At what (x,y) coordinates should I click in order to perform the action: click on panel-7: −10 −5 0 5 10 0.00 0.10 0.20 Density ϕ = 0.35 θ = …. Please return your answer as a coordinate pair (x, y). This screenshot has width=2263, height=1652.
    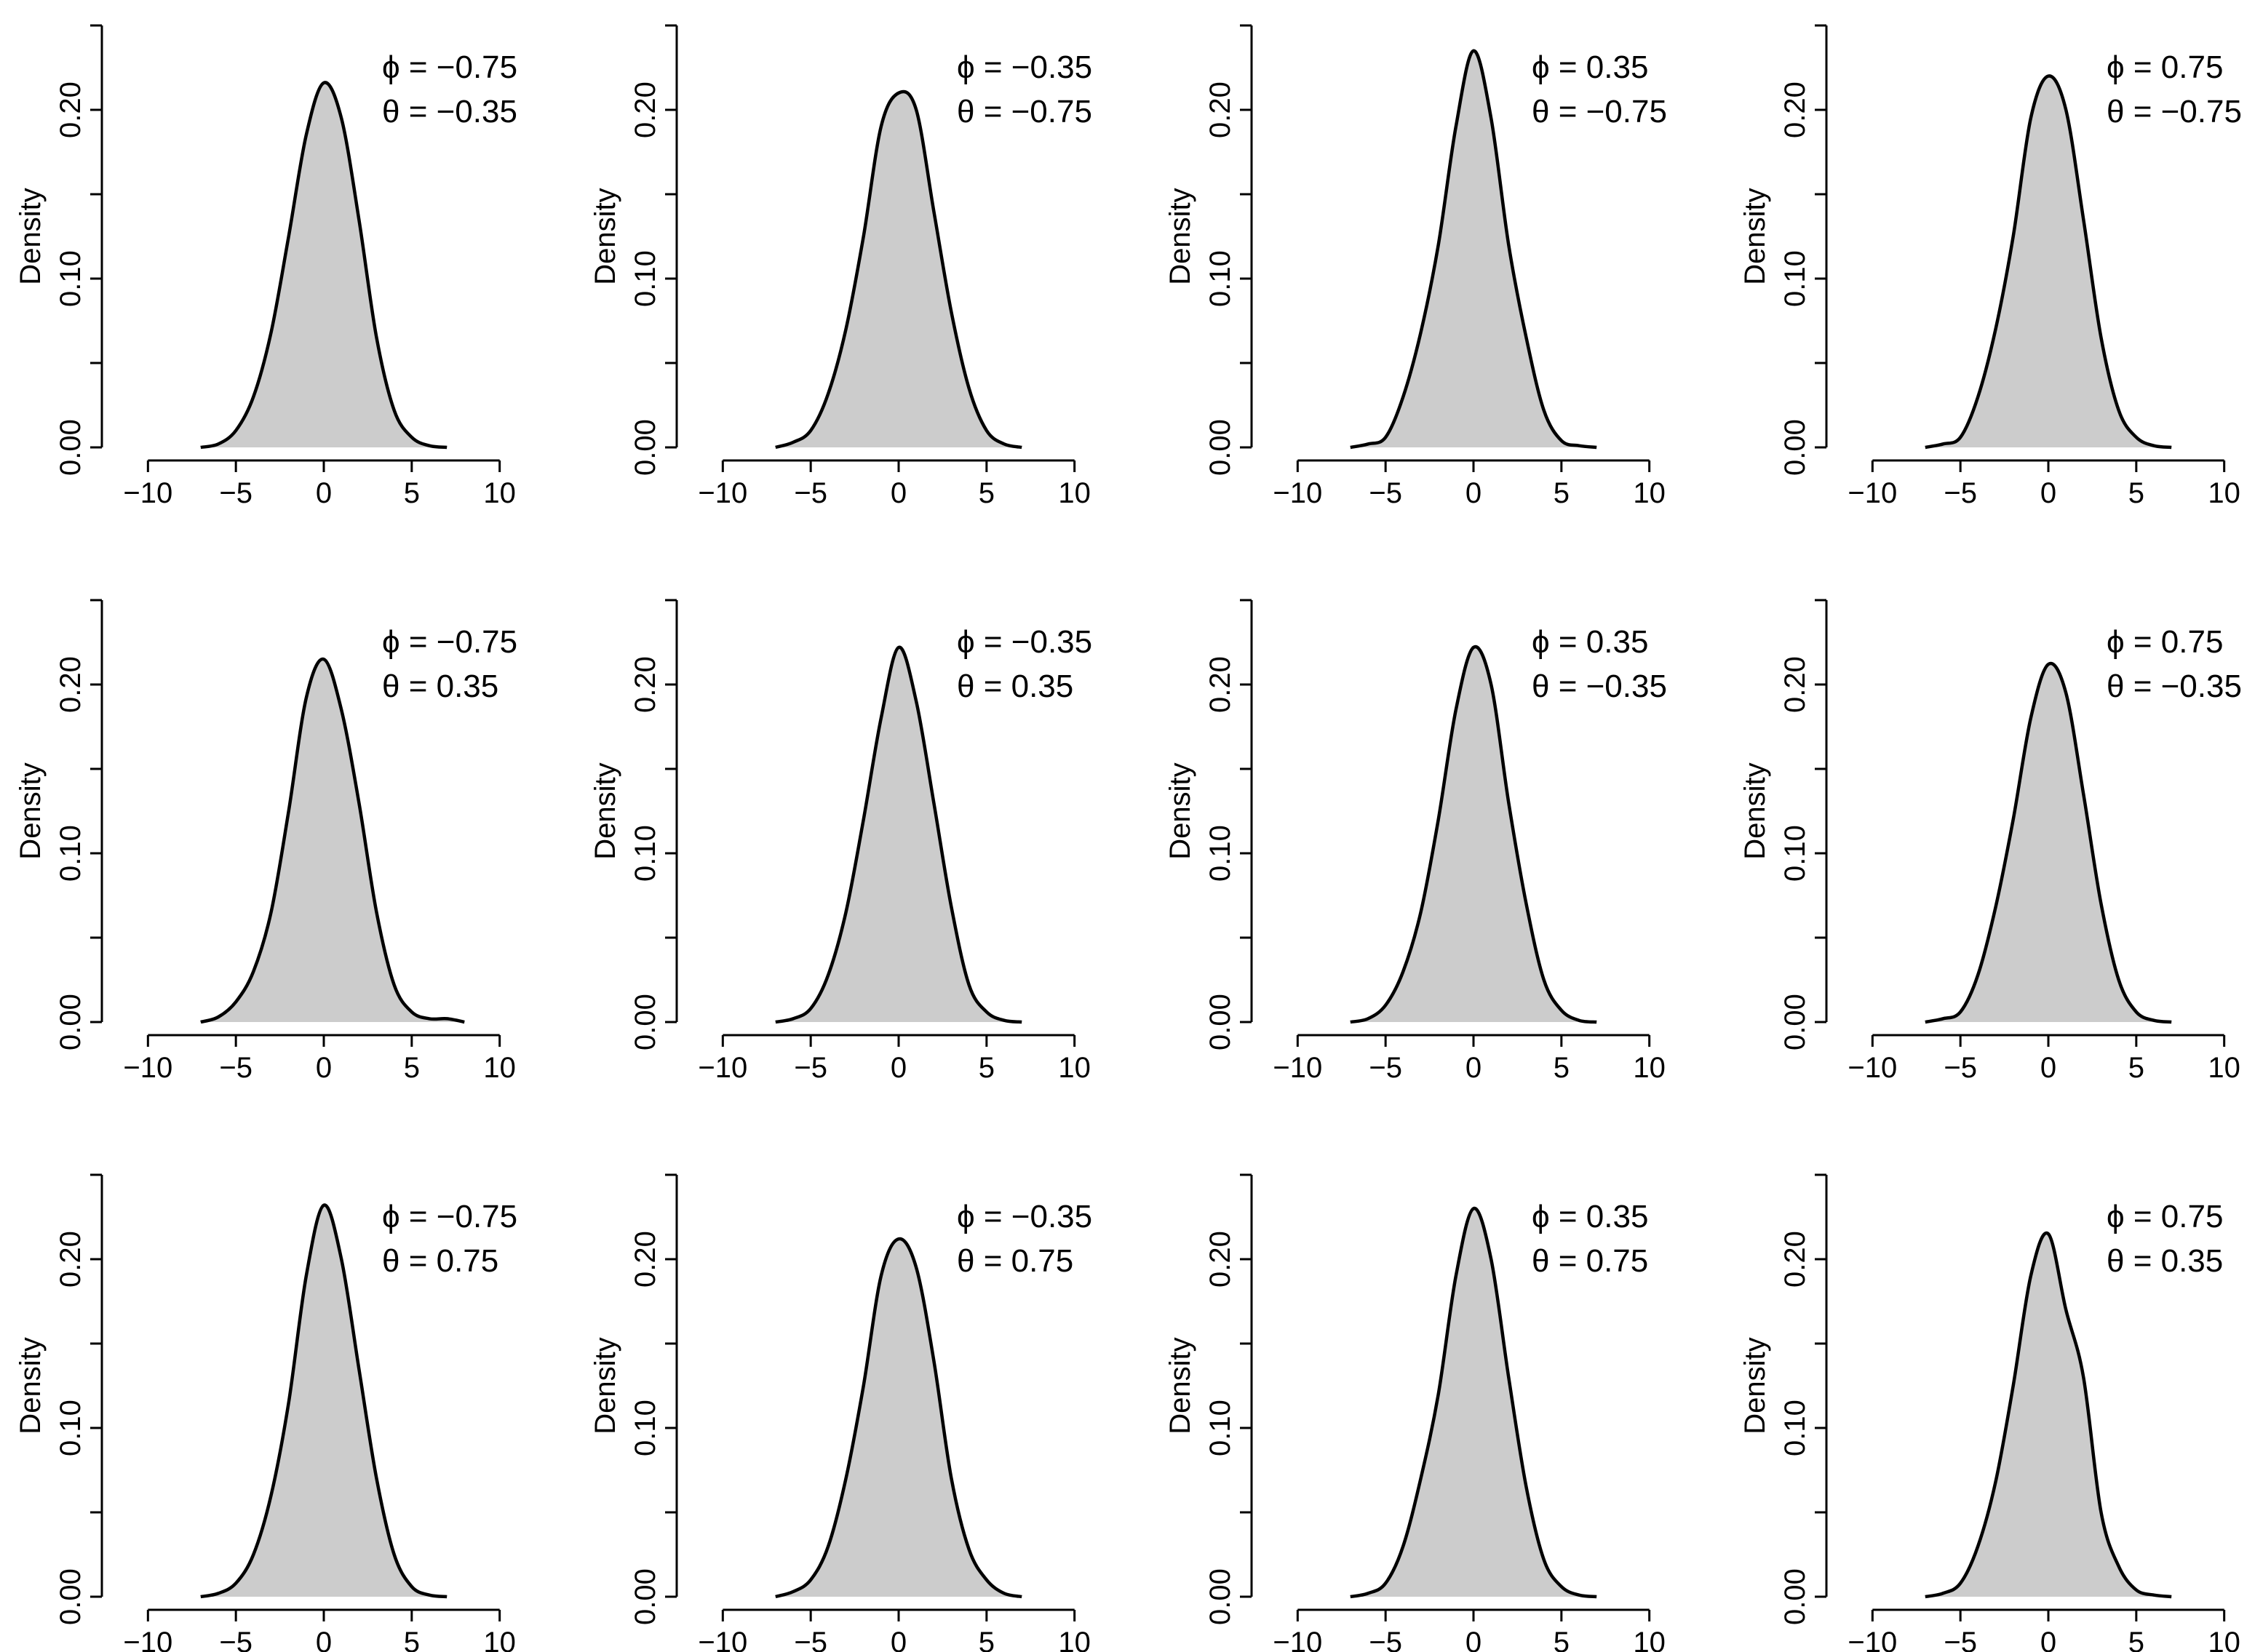
    Looking at the image, I should click on (1415, 841).